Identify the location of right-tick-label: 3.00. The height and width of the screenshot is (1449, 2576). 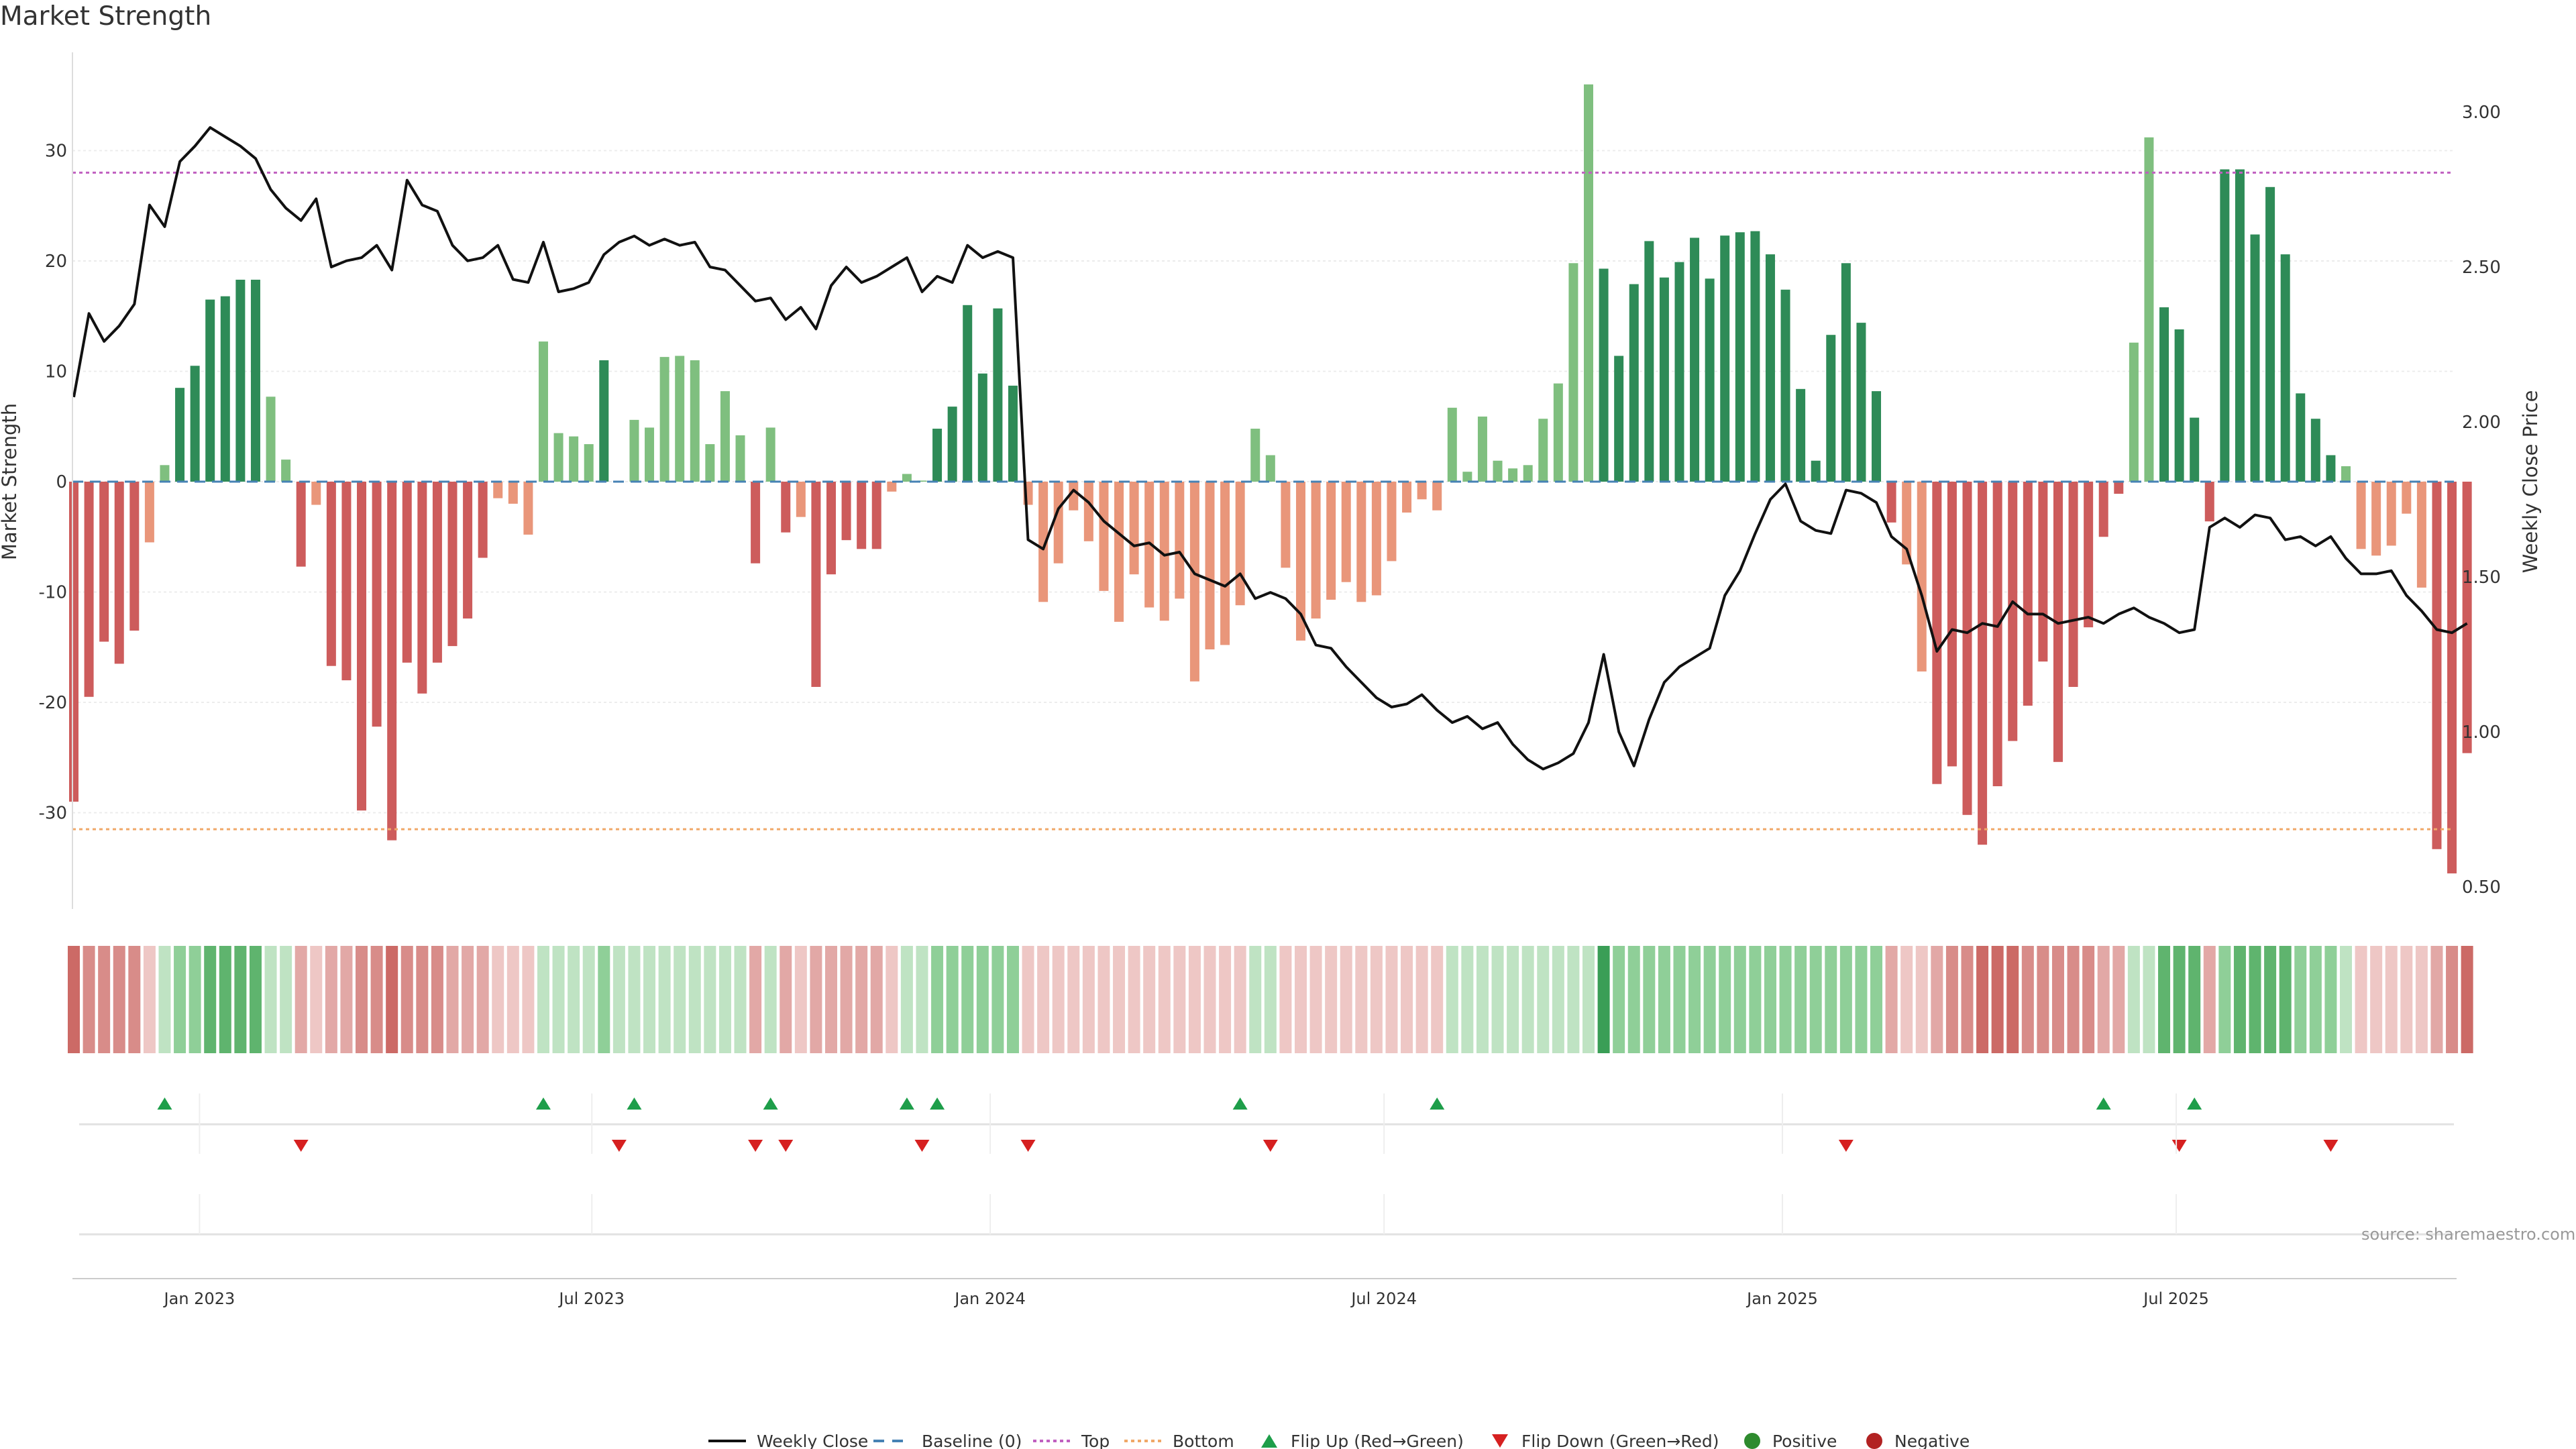
(2481, 113).